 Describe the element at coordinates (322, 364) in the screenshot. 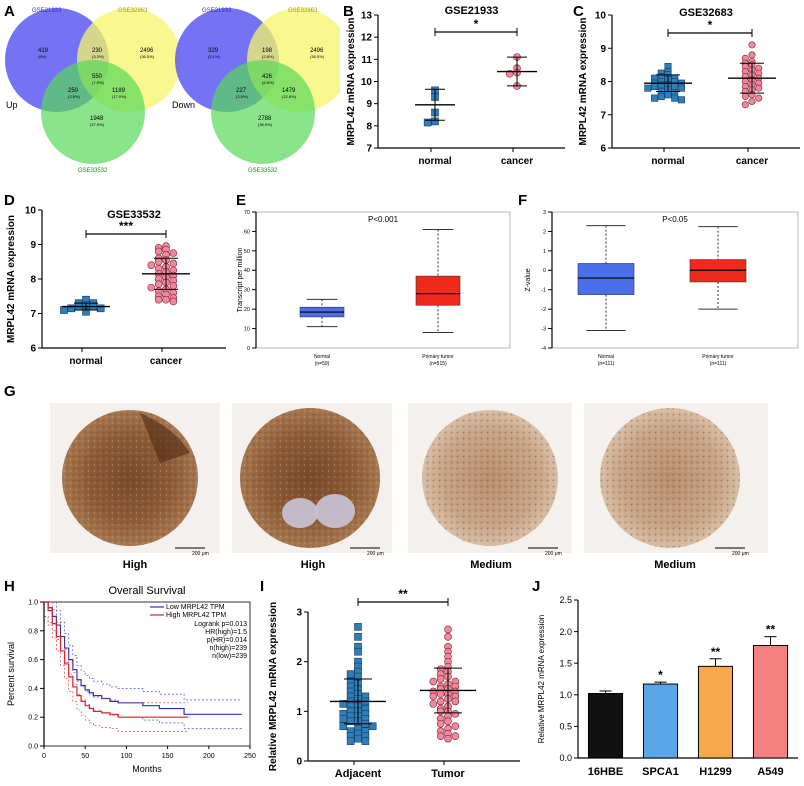

I see `x-tick-sublabel: (n=59)` at that location.